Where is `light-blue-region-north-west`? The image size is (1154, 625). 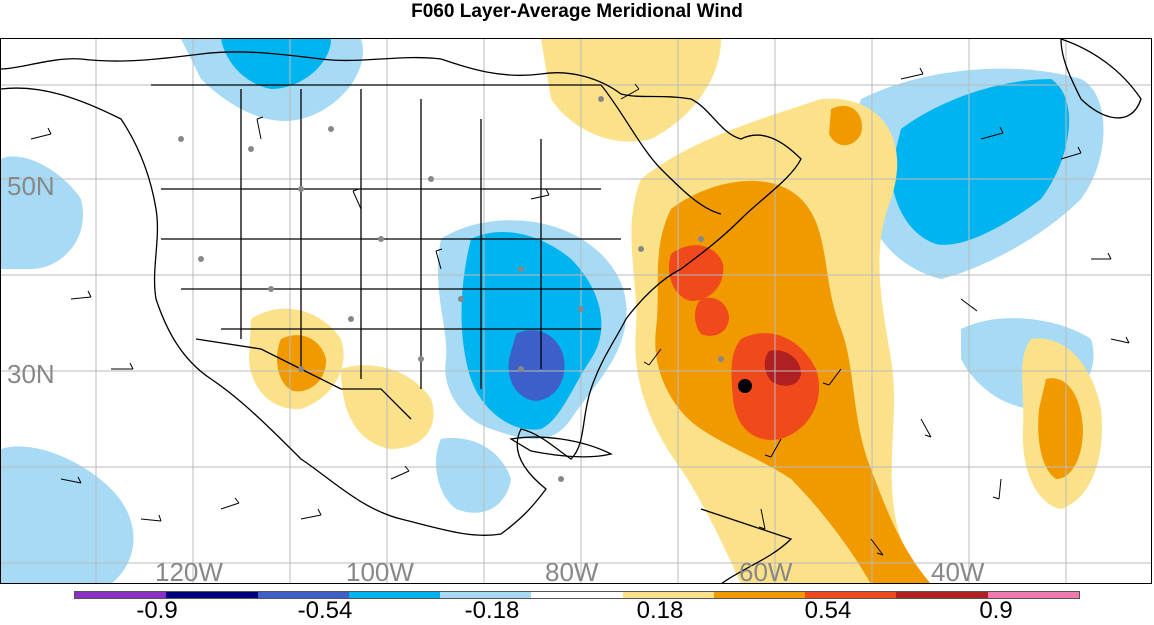
light-blue-region-north-west is located at coordinates (42, 212).